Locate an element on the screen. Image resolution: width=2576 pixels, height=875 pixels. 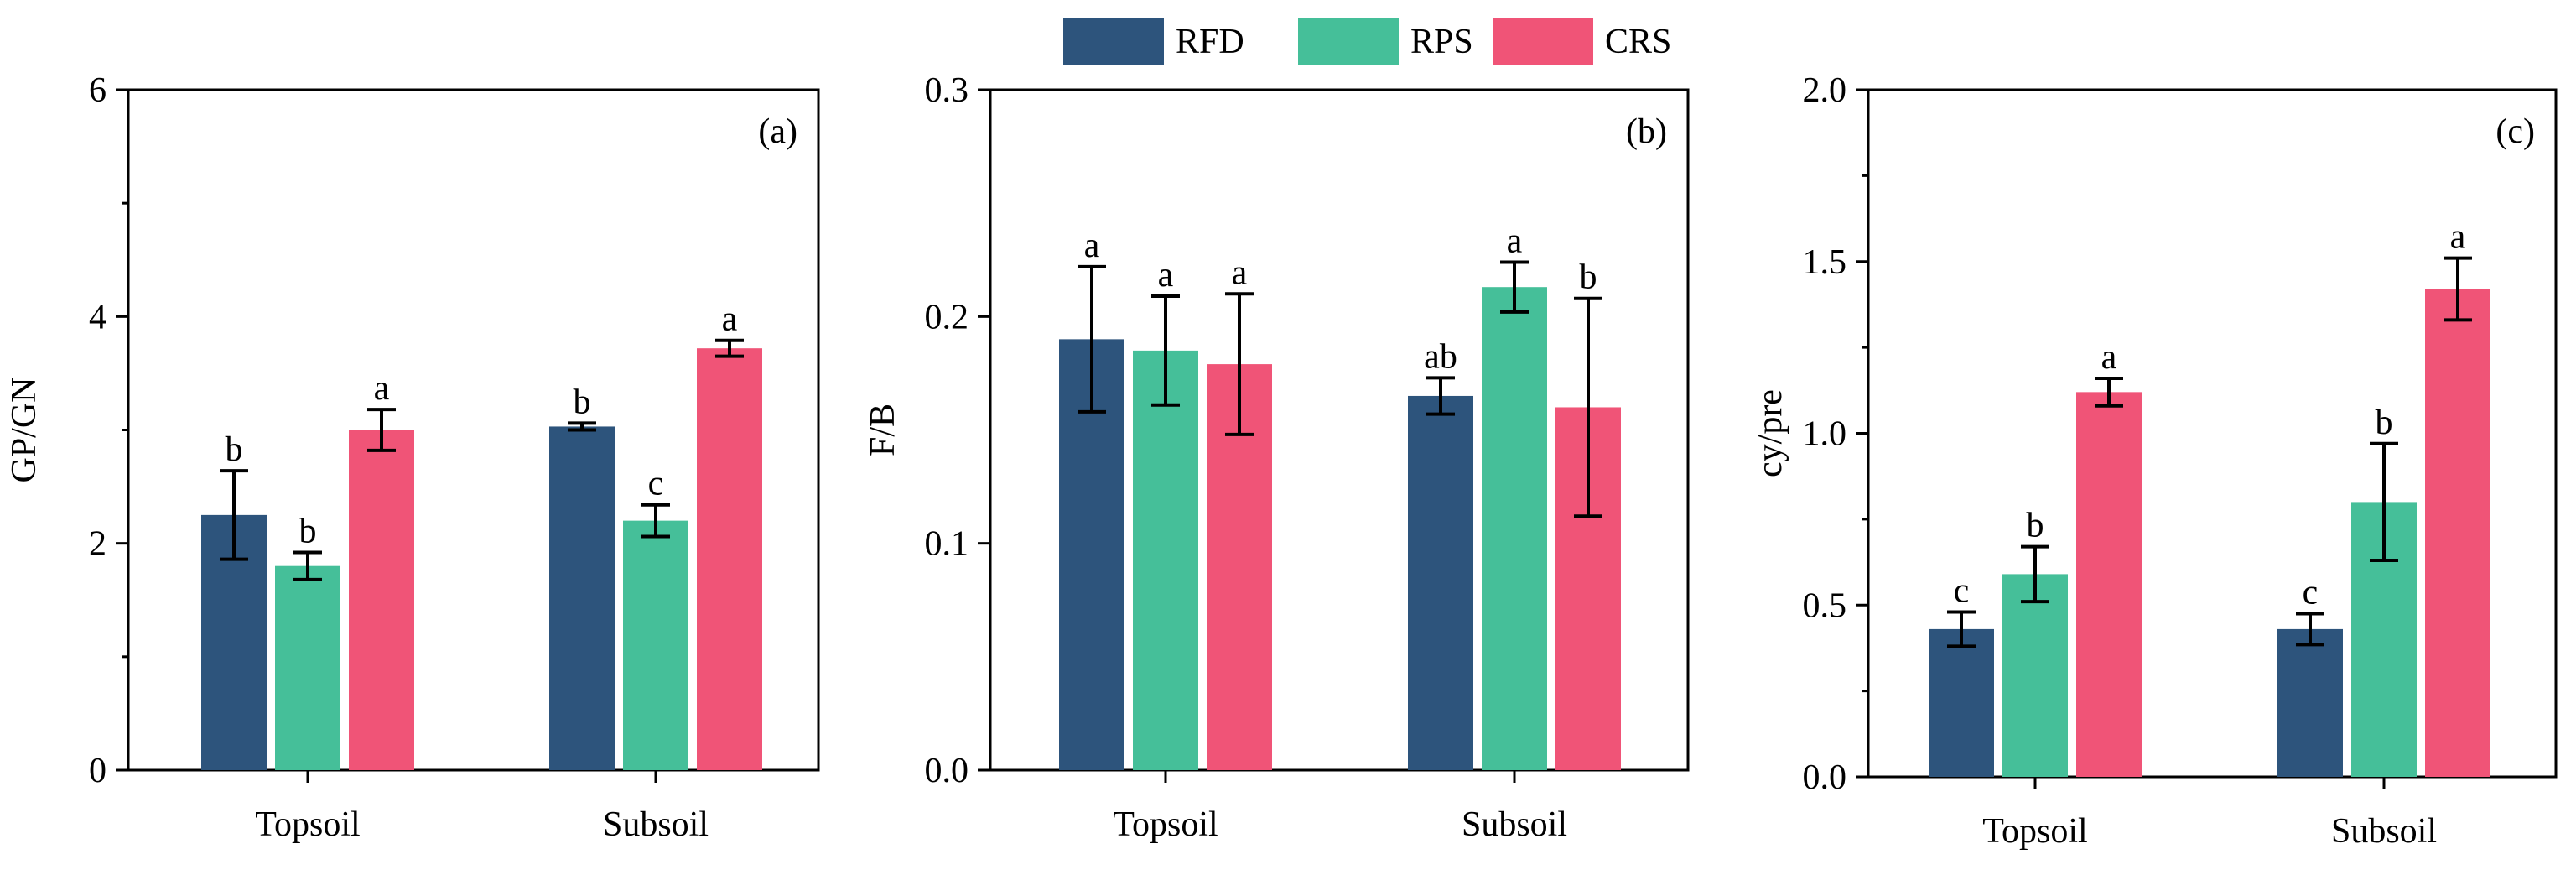
series-rps: bb is located at coordinates (2209, 590).